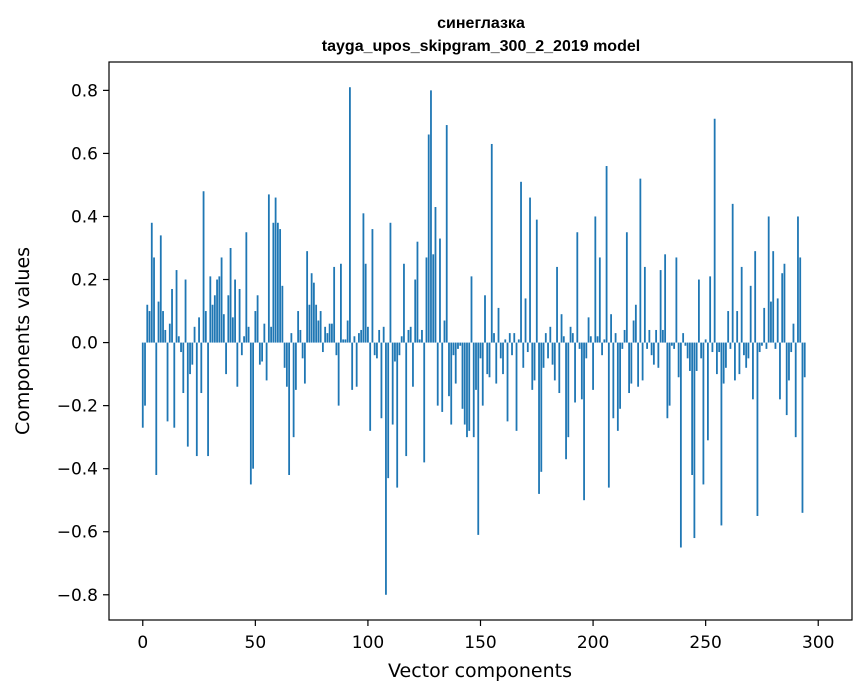 Image resolution: width=867 pixels, height=696 pixels. What do you see at coordinates (84, 154) in the screenshot?
I see `y-tick-label: 0.6` at bounding box center [84, 154].